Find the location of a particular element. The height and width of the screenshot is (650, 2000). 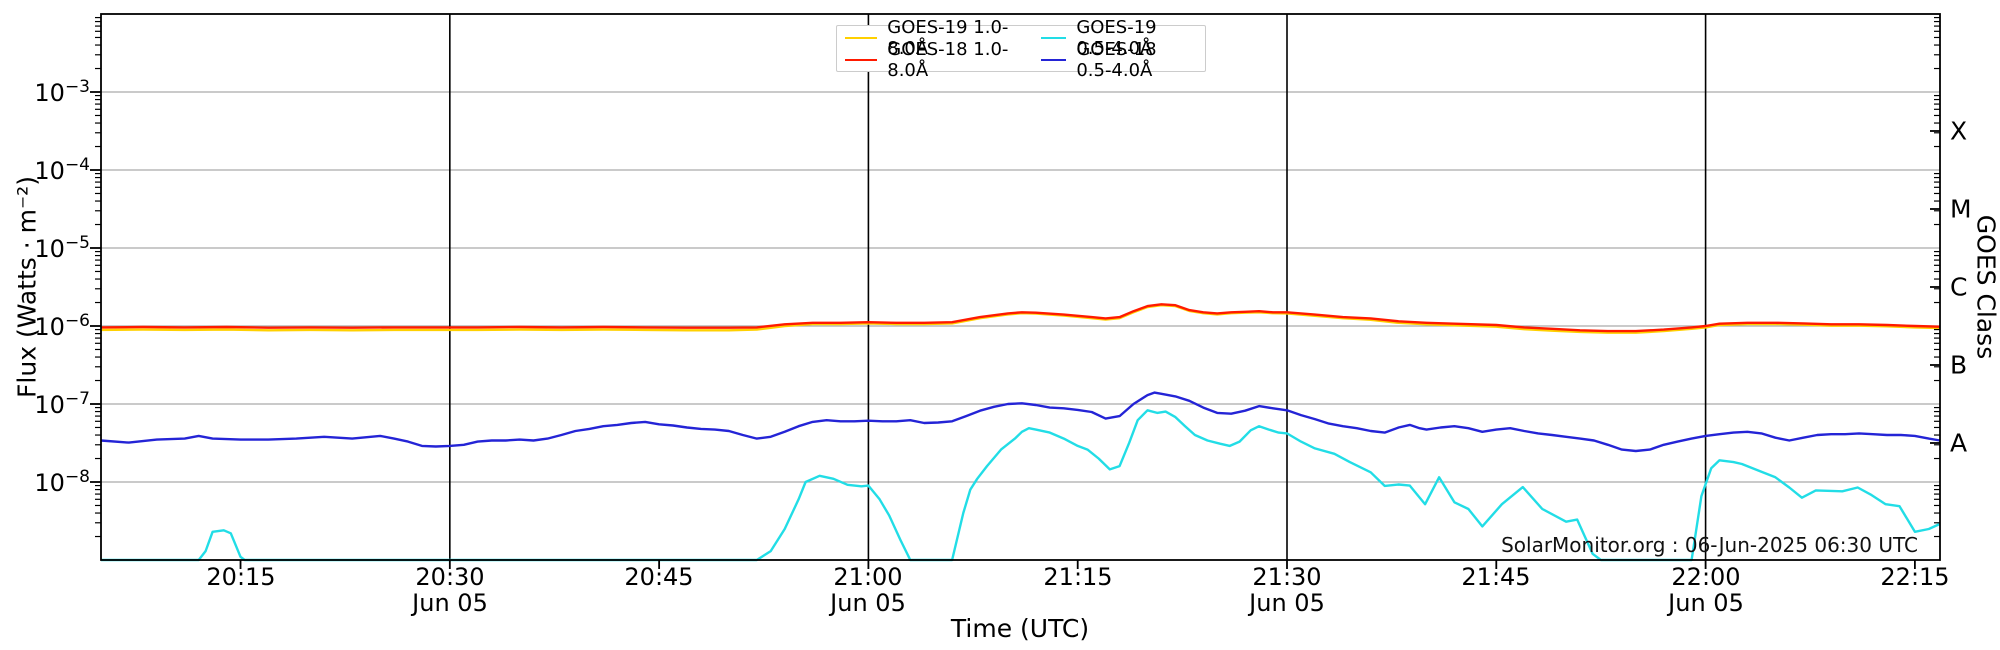

x-axis-title: Time (UTC) is located at coordinates (1020, 628).